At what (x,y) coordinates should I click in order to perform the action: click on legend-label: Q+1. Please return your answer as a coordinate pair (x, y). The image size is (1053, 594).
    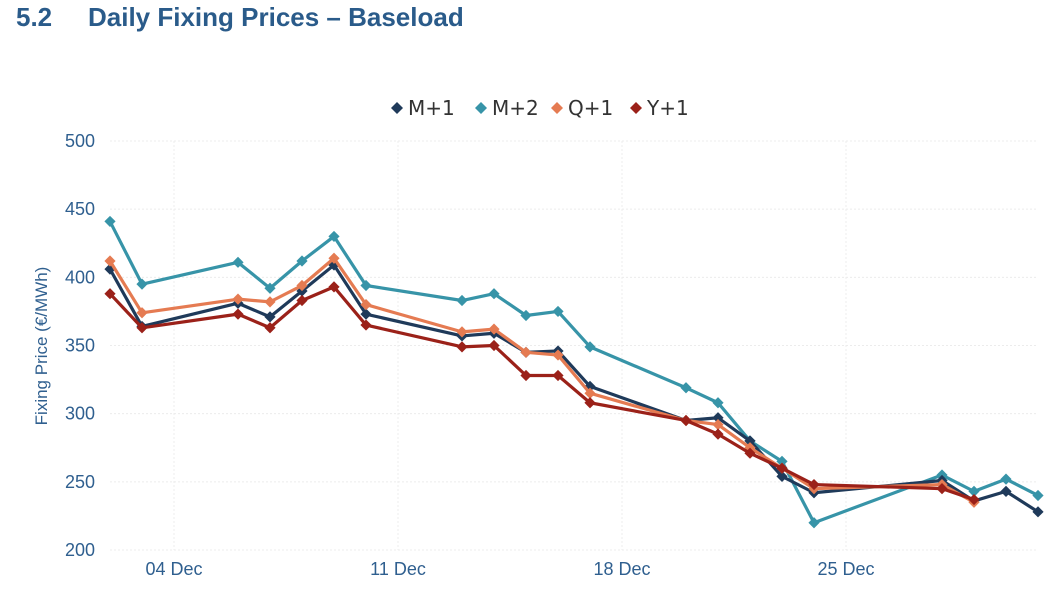
    Looking at the image, I should click on (590, 108).